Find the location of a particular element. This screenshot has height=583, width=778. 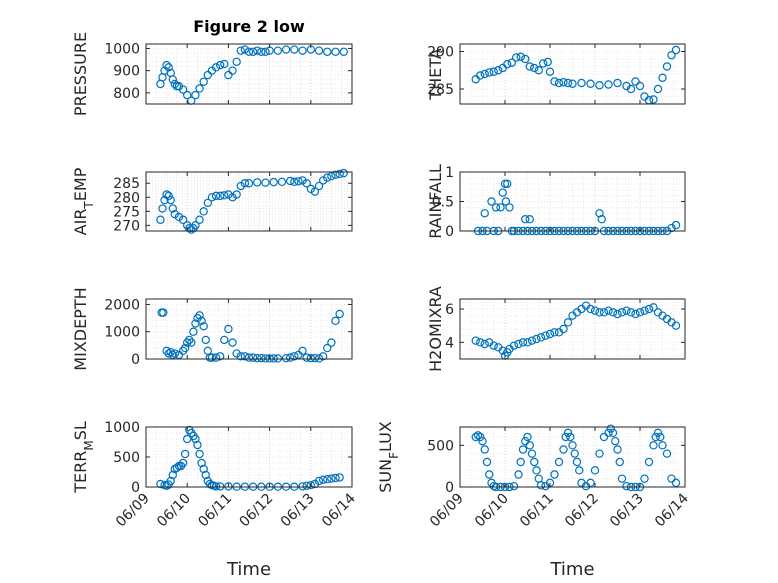

series-markers is located at coordinates (252, 75).